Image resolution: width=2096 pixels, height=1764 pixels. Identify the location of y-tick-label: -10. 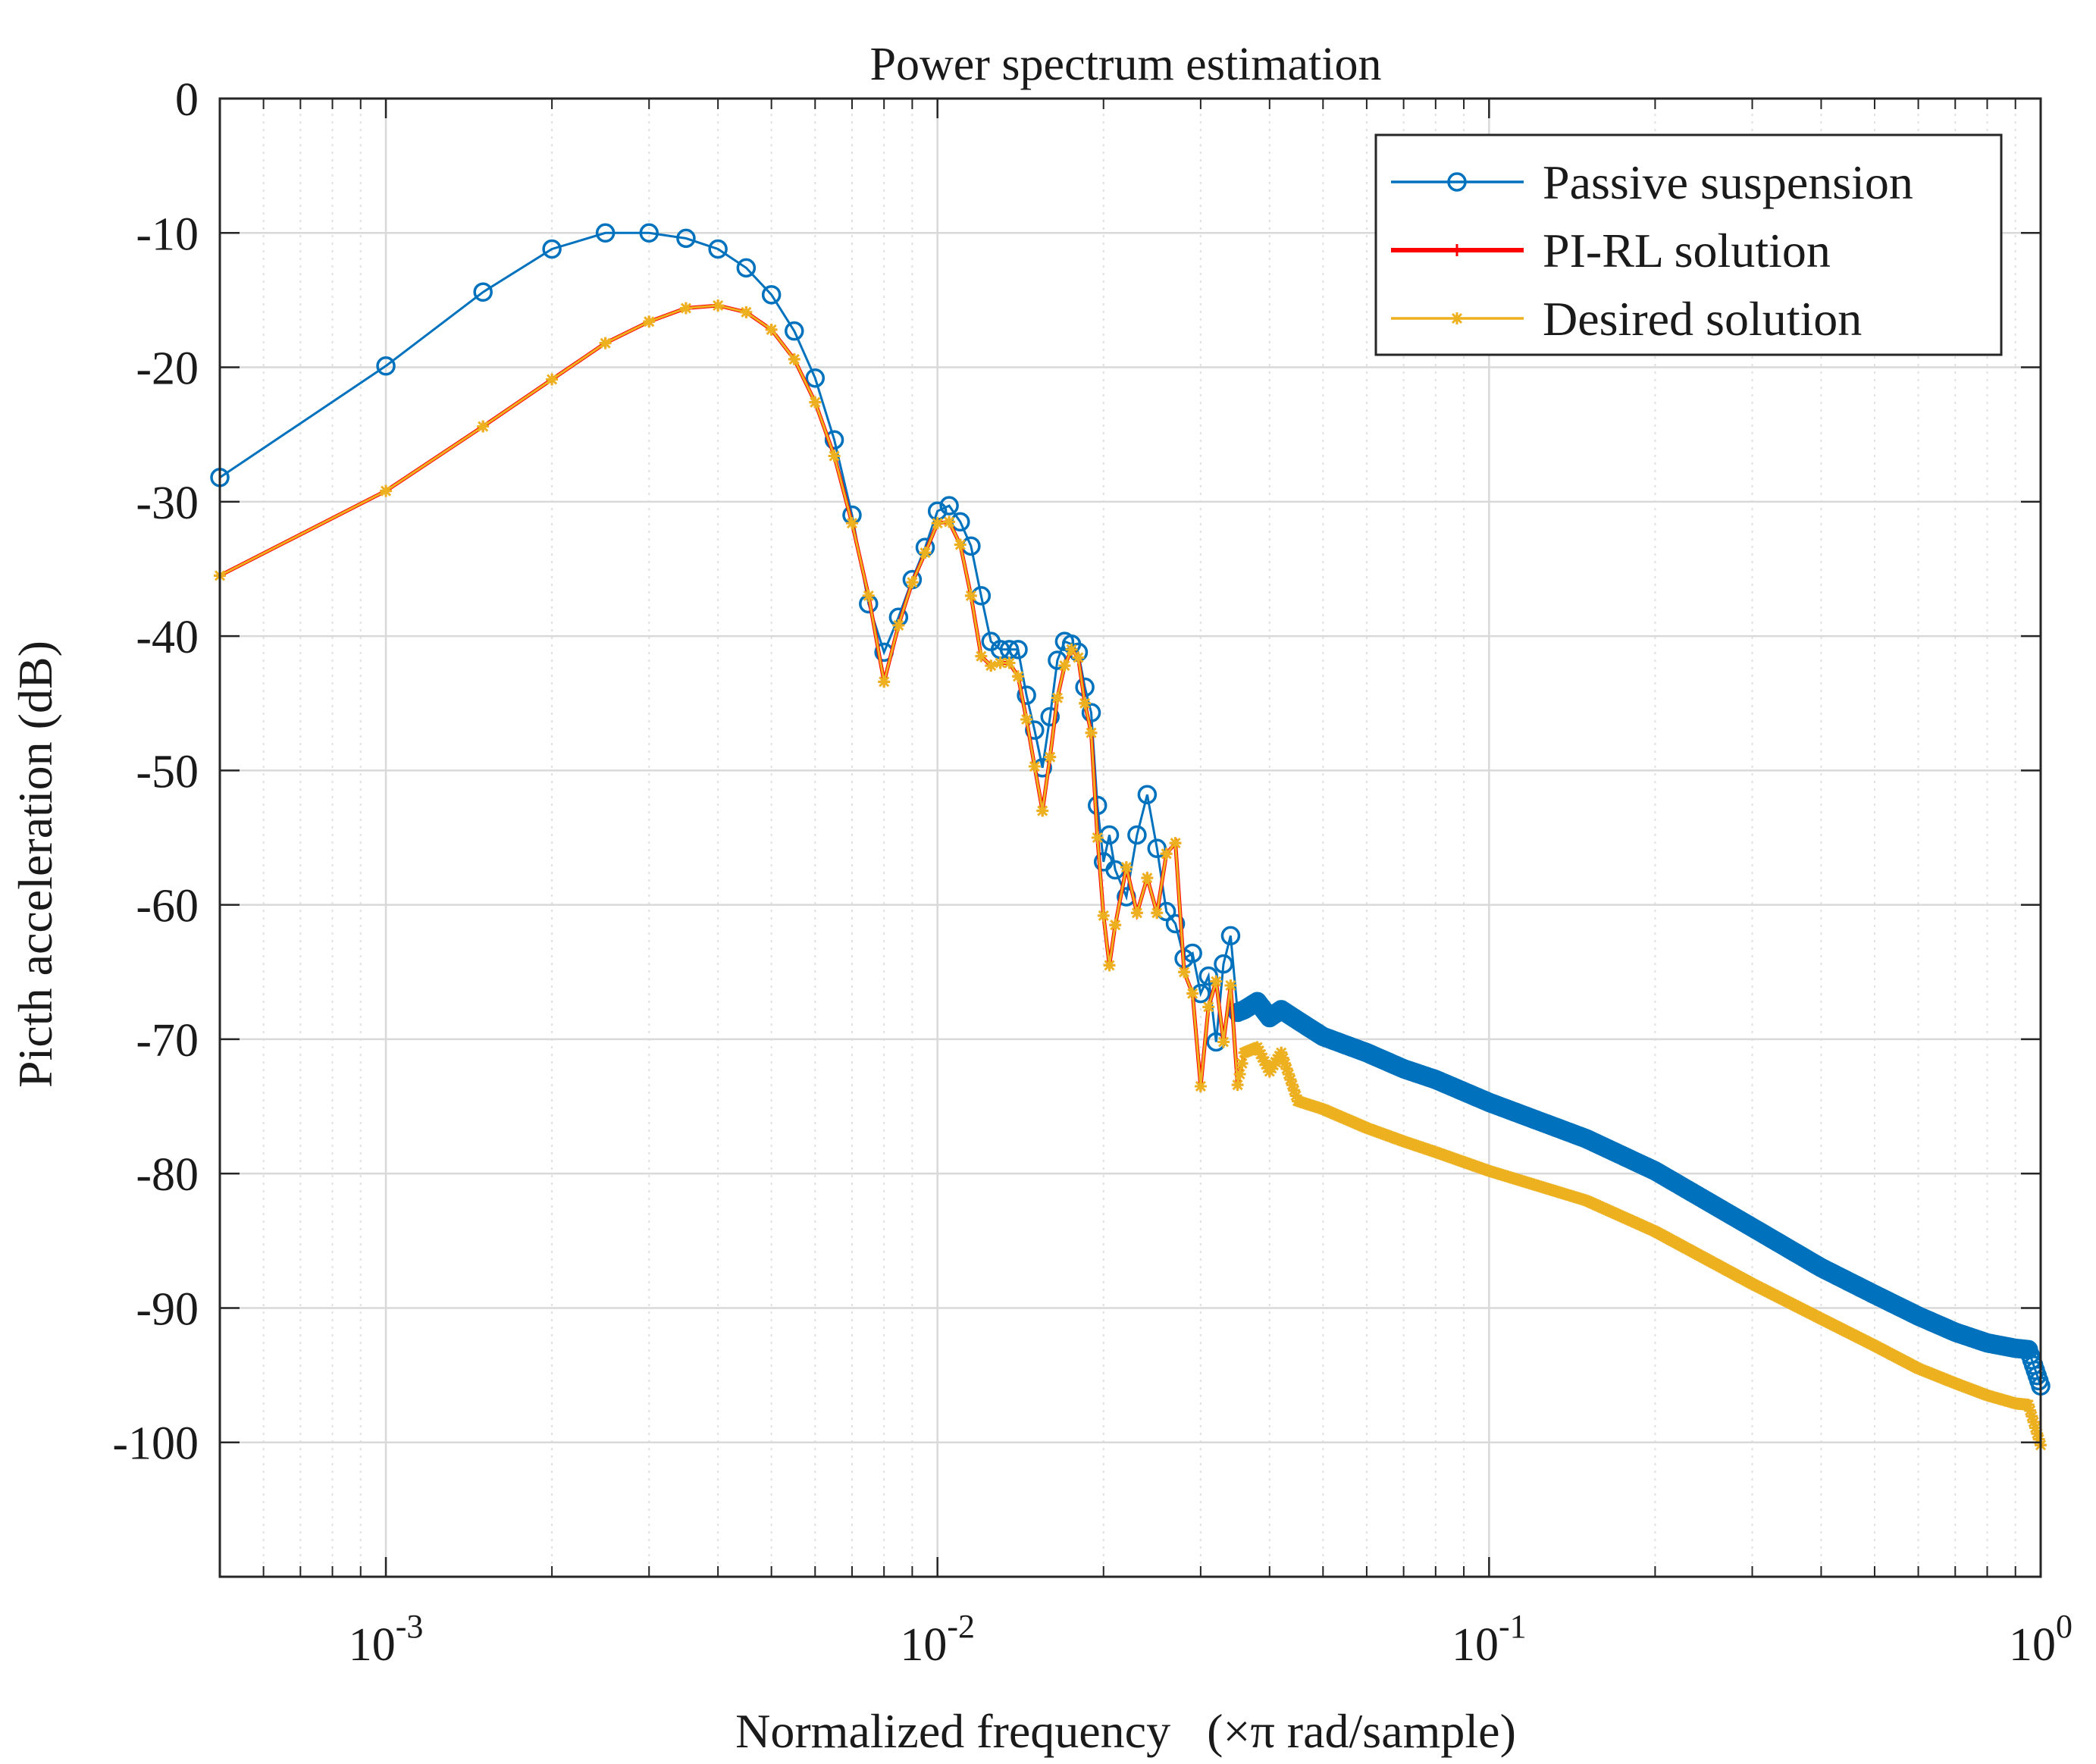
(167, 234).